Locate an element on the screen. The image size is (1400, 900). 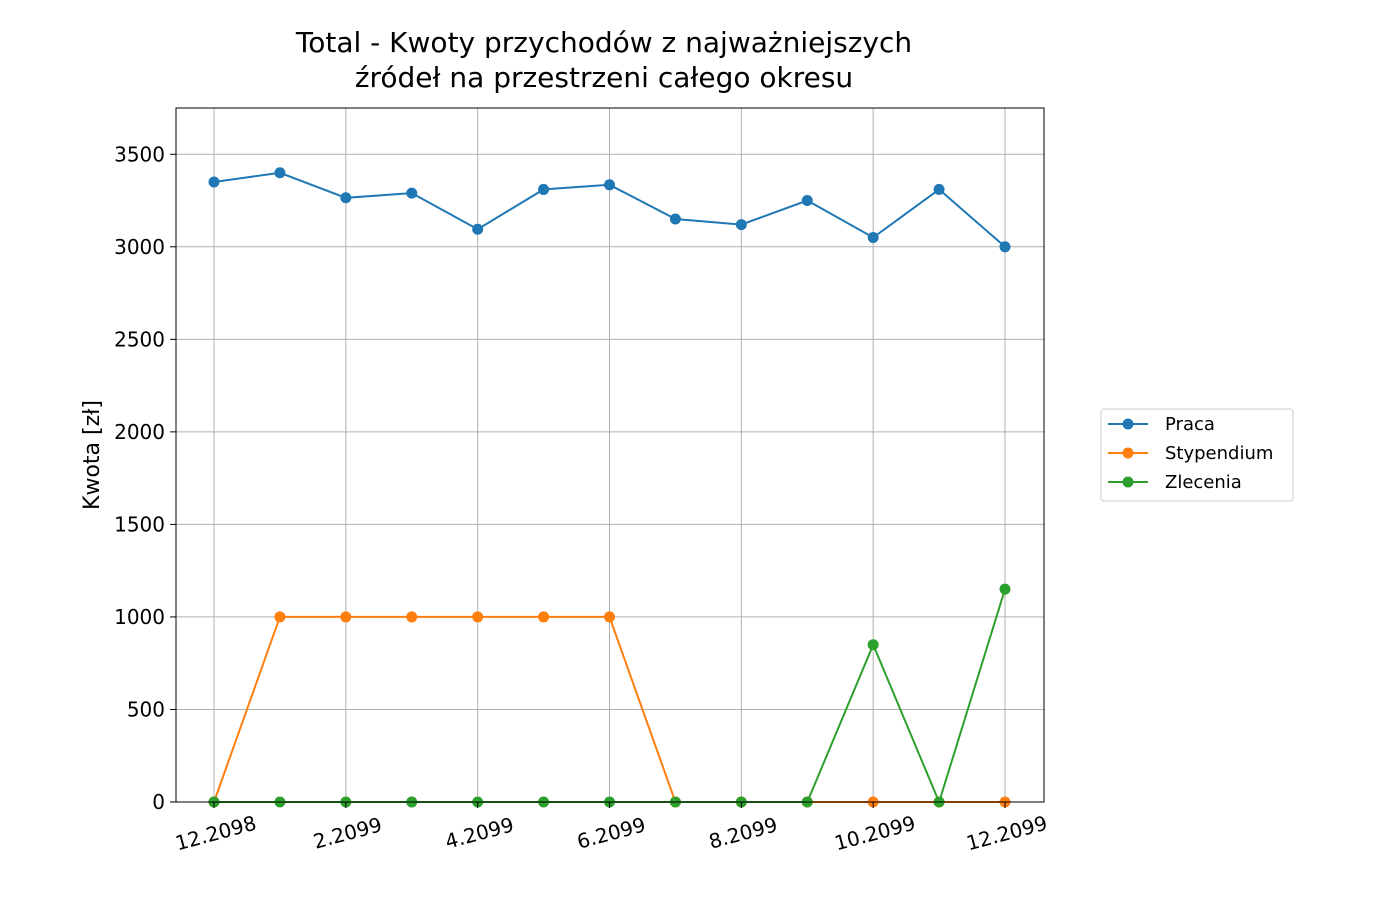
legend-frame is located at coordinates (1197, 455).